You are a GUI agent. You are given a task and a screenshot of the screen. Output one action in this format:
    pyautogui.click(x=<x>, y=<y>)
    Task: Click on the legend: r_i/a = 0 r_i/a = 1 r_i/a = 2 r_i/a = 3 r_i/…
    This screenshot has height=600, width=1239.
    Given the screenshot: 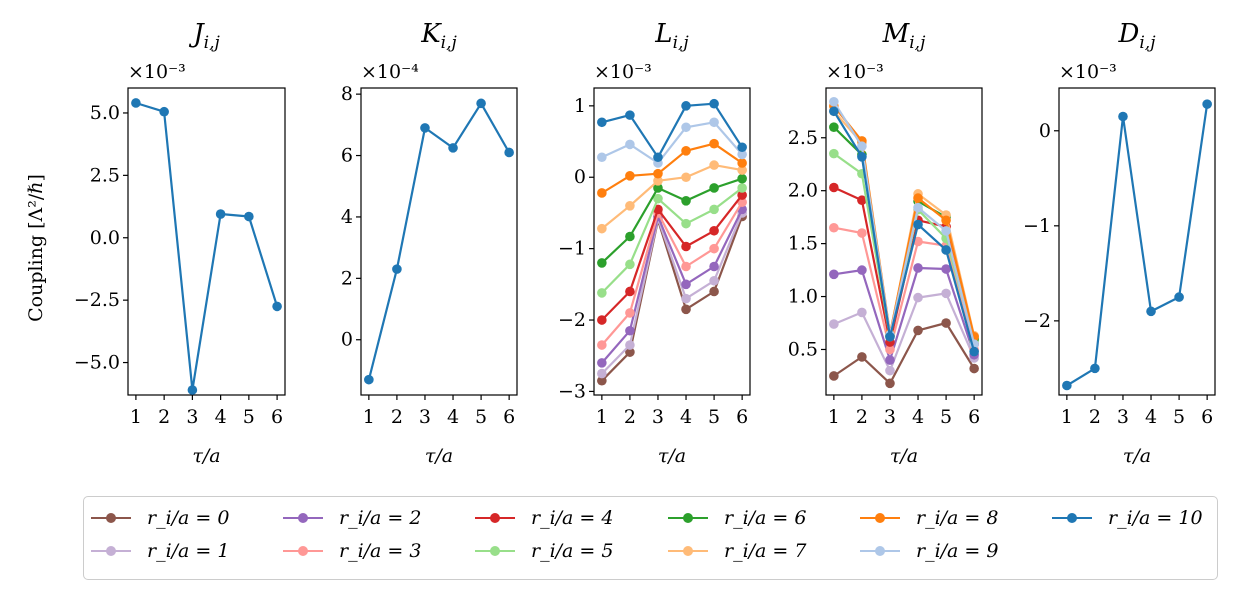 What is the action you would take?
    pyautogui.click(x=650, y=538)
    